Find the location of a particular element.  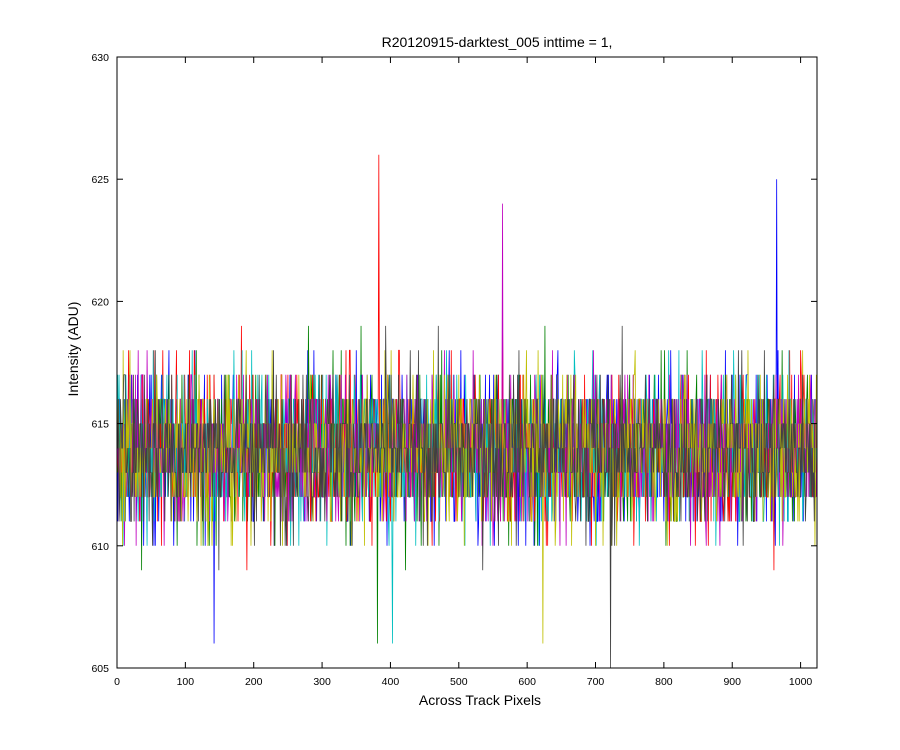

x-tick-label: 300 is located at coordinates (322, 682).